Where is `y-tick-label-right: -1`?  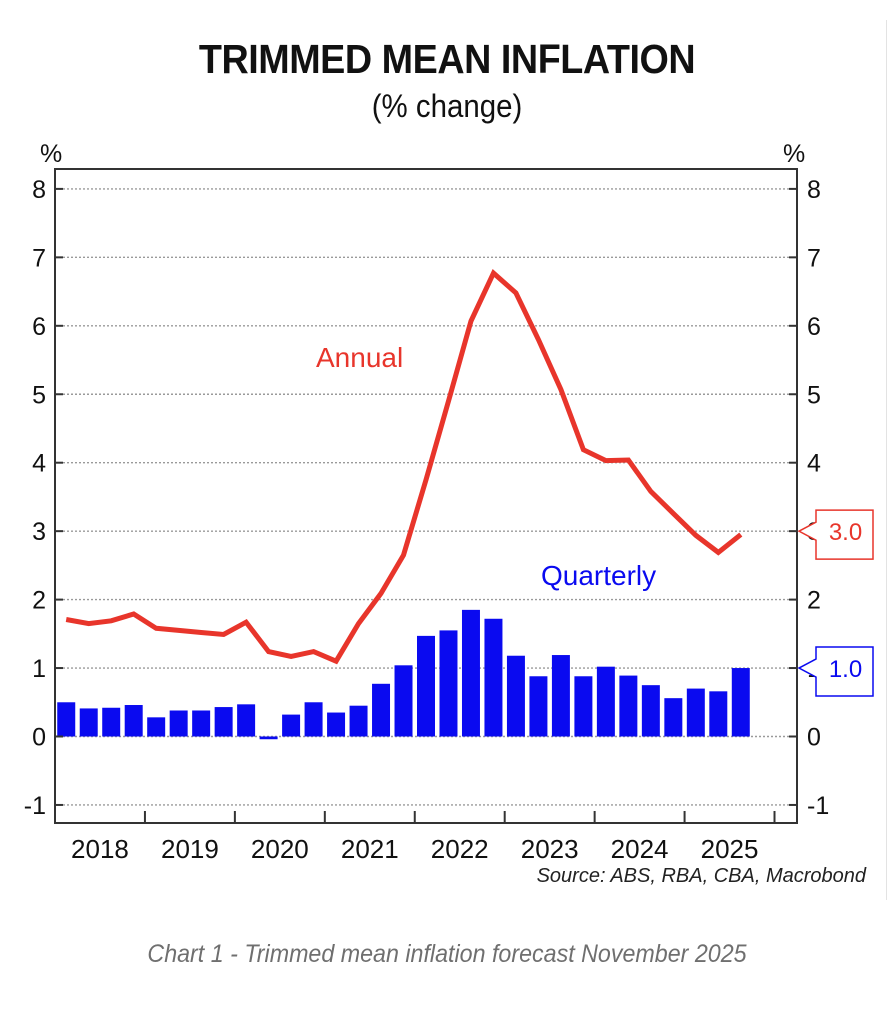 y-tick-label-right: -1 is located at coordinates (818, 806).